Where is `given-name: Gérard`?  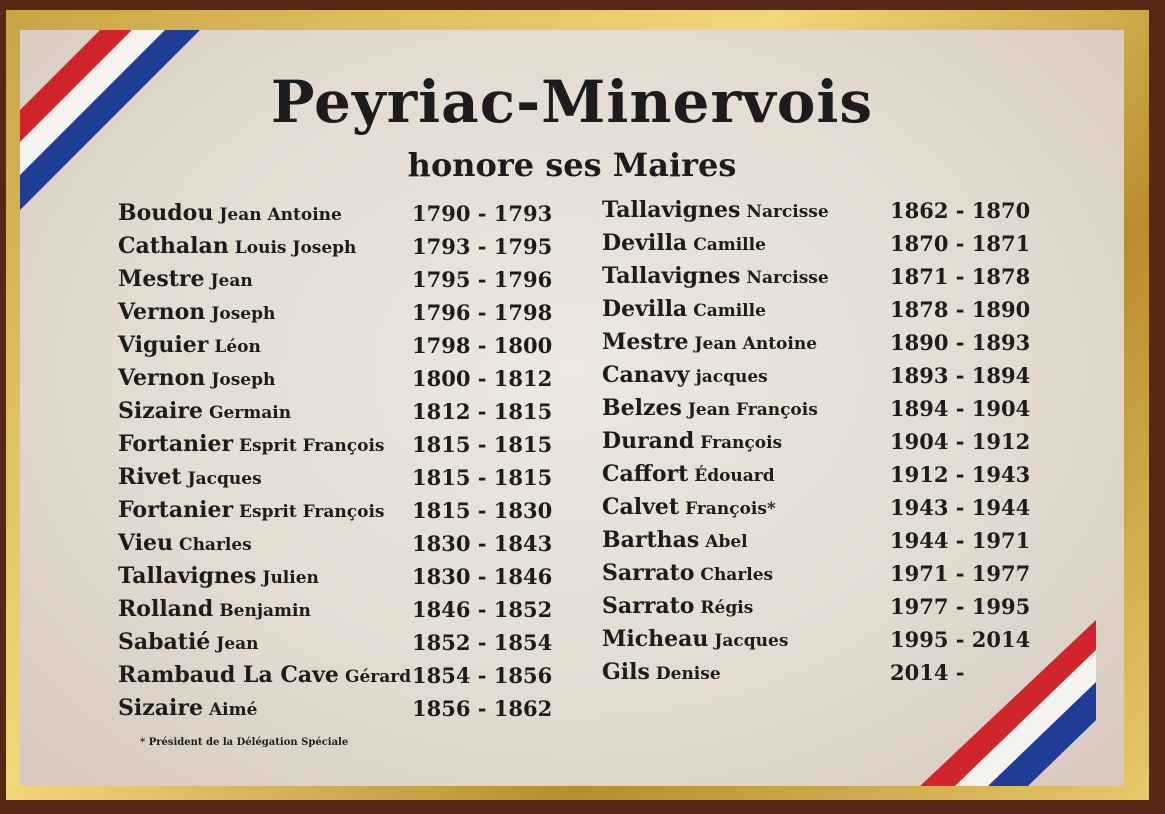 given-name: Gérard is located at coordinates (378, 677).